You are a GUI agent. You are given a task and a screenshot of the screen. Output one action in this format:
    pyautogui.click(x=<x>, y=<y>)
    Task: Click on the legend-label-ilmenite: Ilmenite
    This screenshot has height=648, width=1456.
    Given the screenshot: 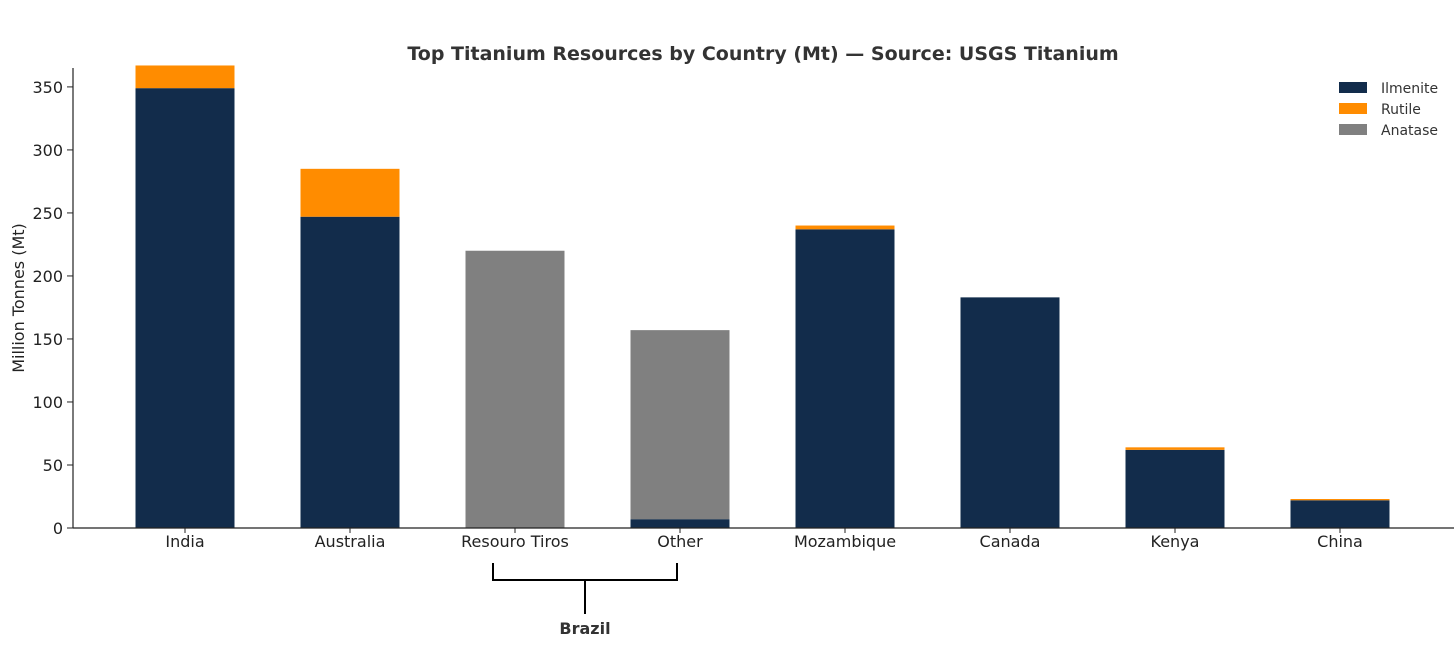 What is the action you would take?
    pyautogui.click(x=1409, y=89)
    